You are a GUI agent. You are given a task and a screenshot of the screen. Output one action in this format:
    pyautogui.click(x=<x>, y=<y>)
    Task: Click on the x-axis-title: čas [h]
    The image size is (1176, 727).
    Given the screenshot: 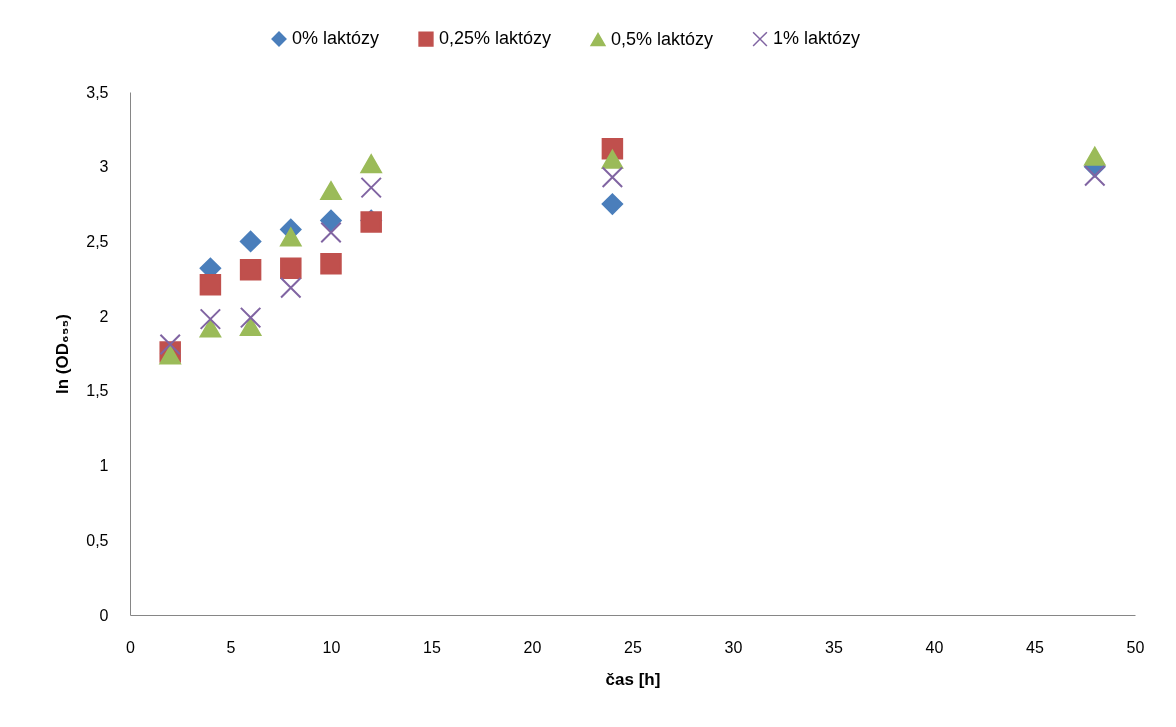 What is the action you would take?
    pyautogui.click(x=633, y=679)
    